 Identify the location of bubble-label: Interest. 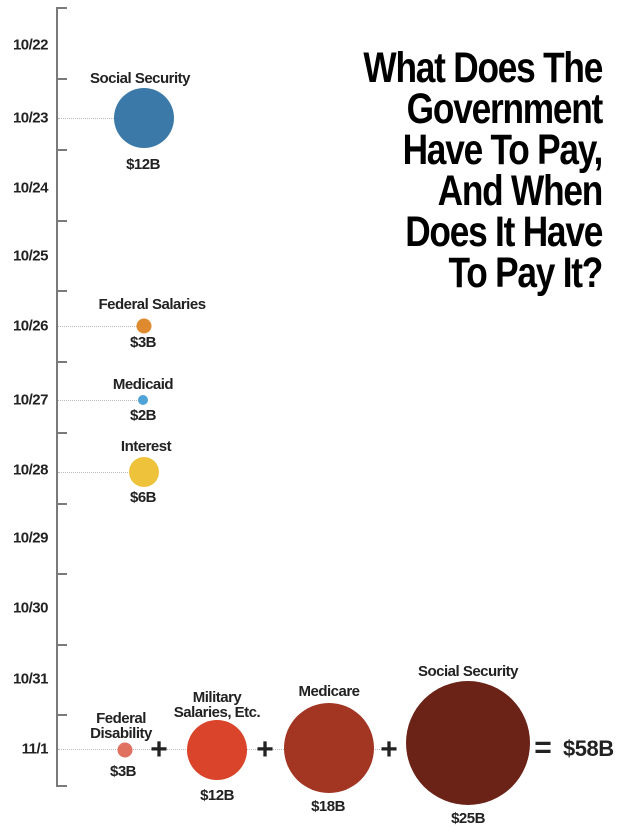
(146, 446).